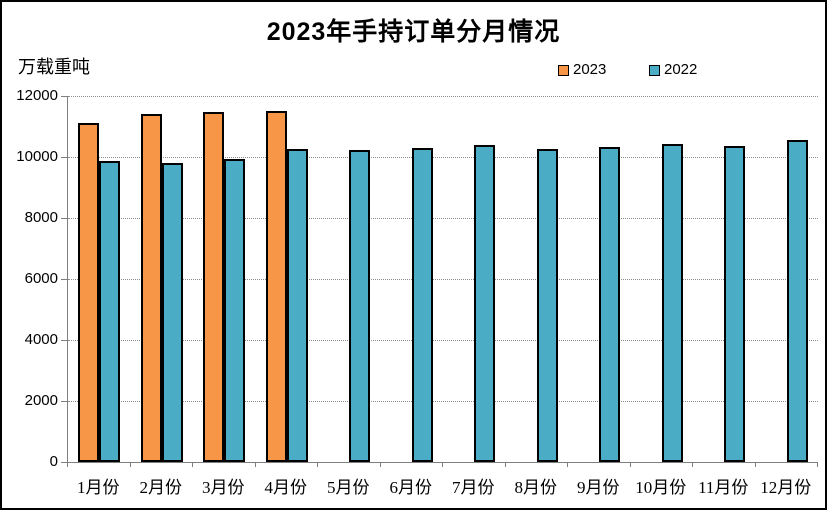 The width and height of the screenshot is (827, 510). I want to click on y-tick-label-2000: 2000, so click(41, 400).